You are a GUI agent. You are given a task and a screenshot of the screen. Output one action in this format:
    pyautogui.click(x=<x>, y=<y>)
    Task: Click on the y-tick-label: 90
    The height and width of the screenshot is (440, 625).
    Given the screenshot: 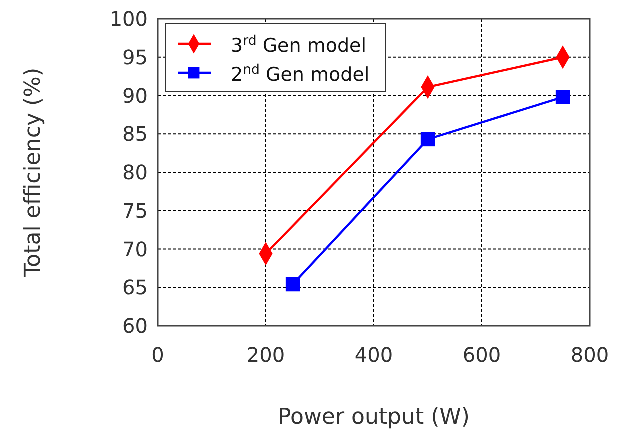 What is the action you would take?
    pyautogui.click(x=135, y=96)
    